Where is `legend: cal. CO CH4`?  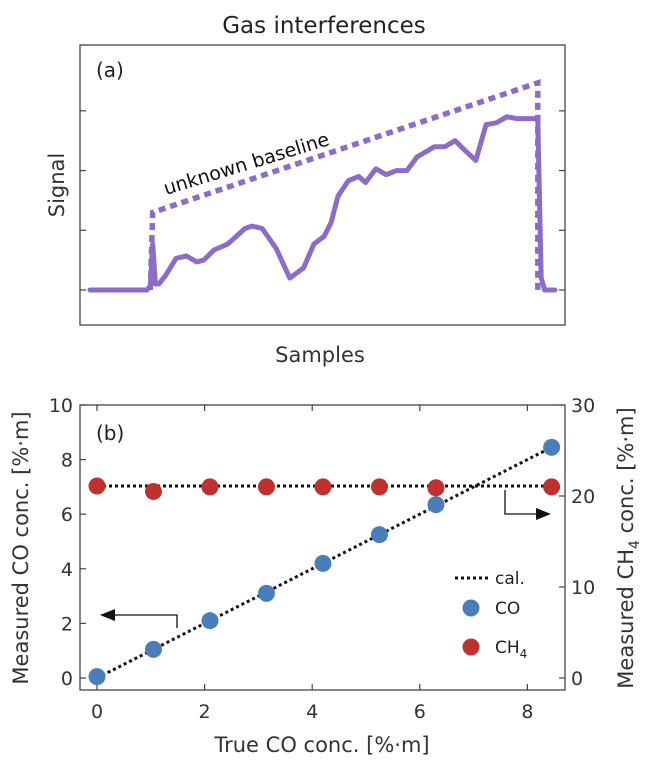 legend: cal. CO CH4 is located at coordinates (491, 615).